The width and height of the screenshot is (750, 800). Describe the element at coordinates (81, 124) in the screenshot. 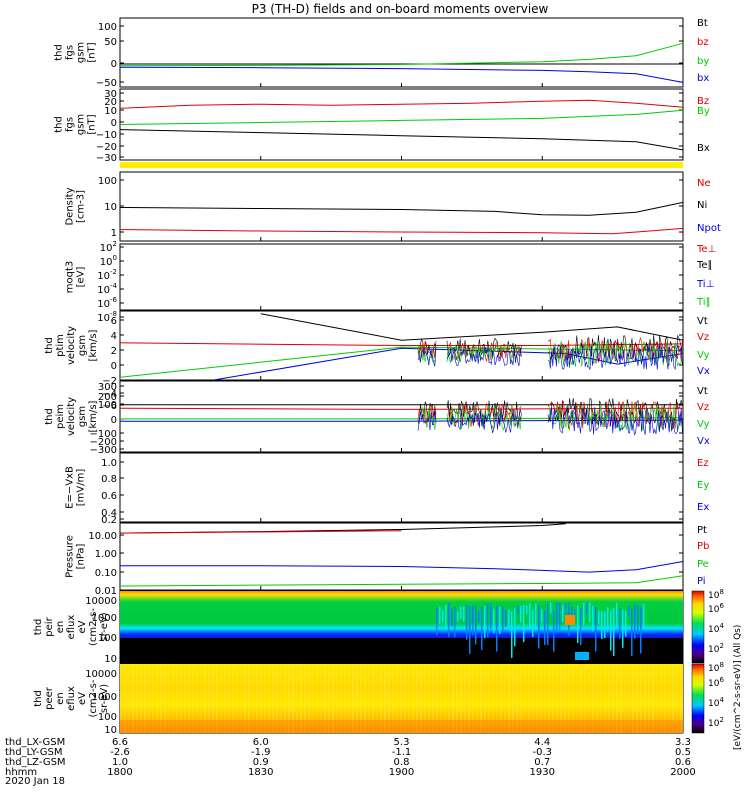

I see `y-axis-label: gsm` at that location.